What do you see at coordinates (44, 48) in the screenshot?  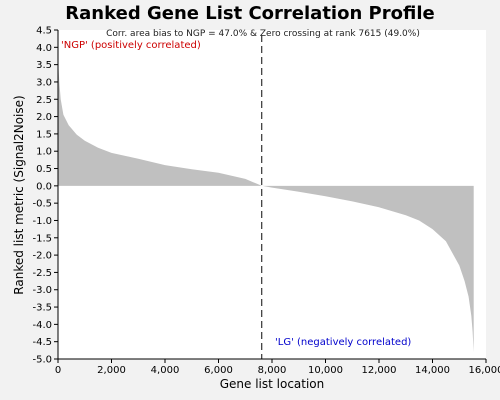 I see `y-tick-label: 4.0` at bounding box center [44, 48].